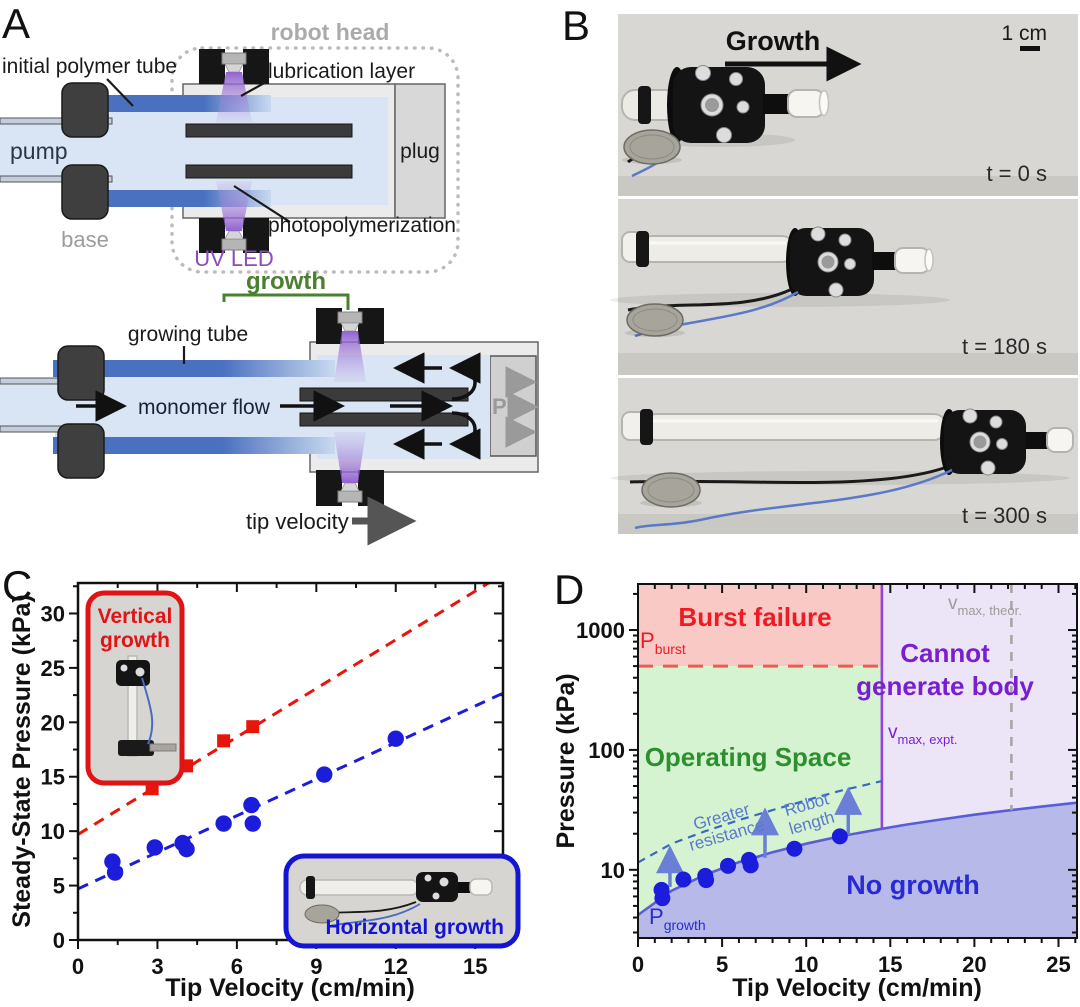 The image size is (1080, 1007). I want to click on photo-frame-t180: t = 180 s, so click(844, 287).